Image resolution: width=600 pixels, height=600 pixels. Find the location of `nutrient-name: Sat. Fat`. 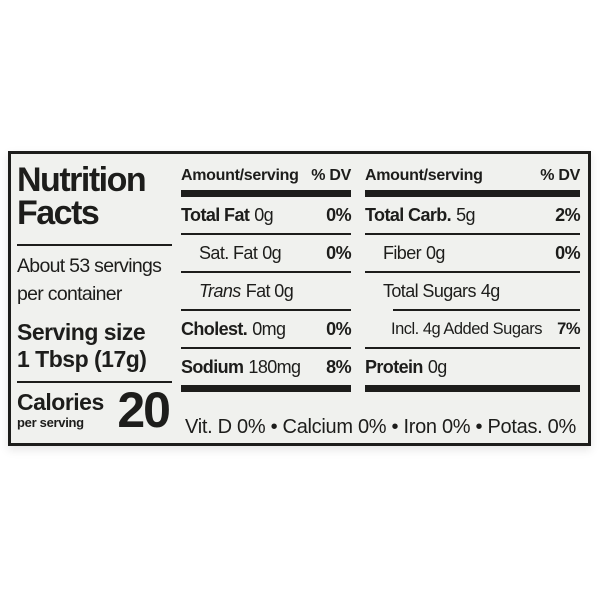

nutrient-name: Sat. Fat is located at coordinates (228, 252).